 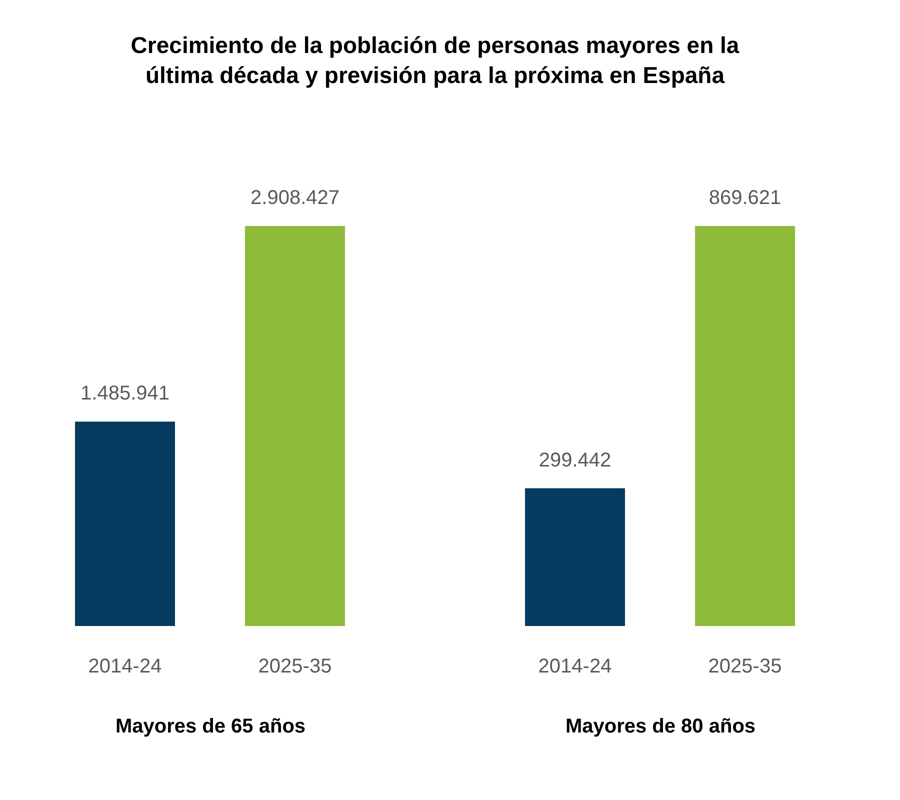 What do you see at coordinates (295, 198) in the screenshot?
I see `data-label: 2.908.427` at bounding box center [295, 198].